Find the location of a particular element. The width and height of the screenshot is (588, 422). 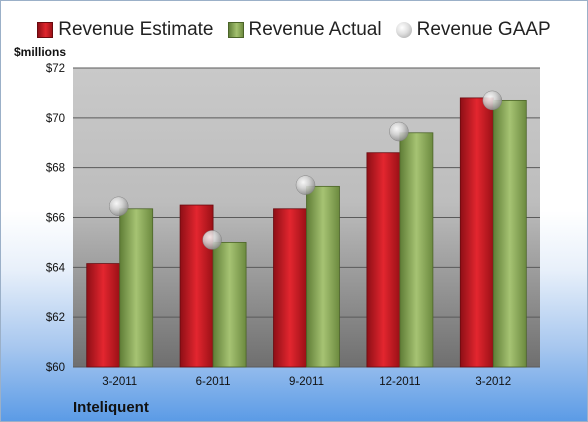

y-tick-label: $70 is located at coordinates (55, 119).